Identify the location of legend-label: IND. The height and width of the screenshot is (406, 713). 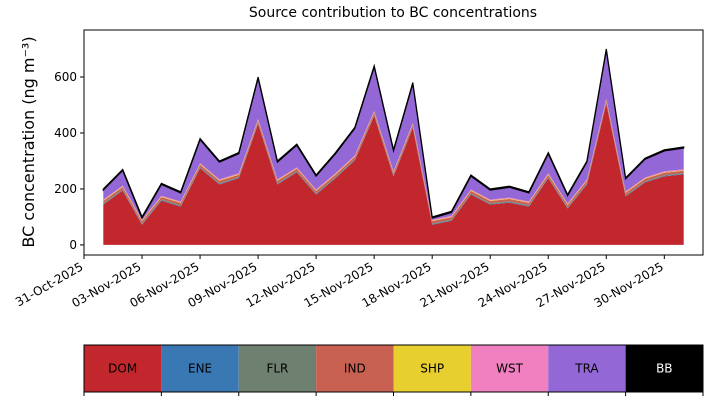
(355, 369).